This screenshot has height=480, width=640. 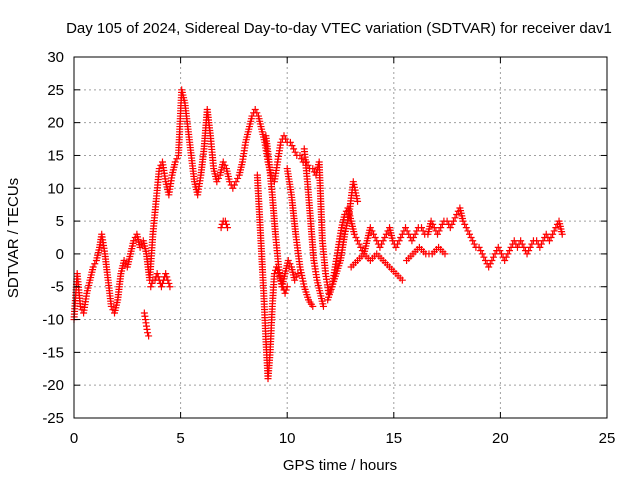 I want to click on y-tick-label: 20, so click(x=55, y=123).